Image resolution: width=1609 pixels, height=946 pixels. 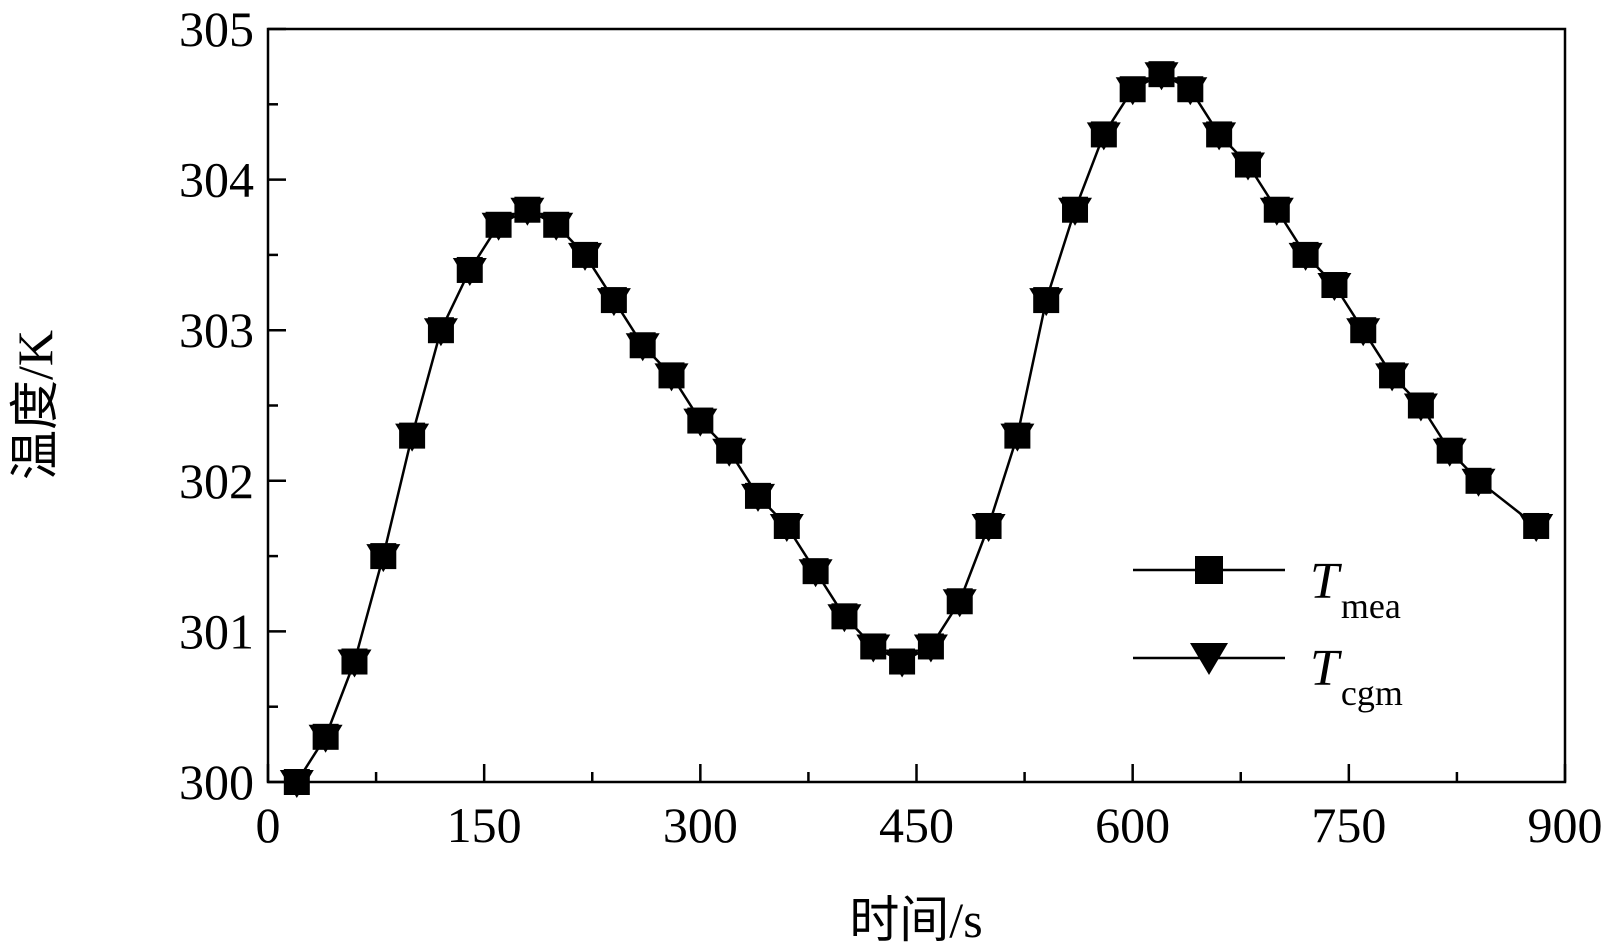 I want to click on y-tick-label: 303, so click(x=216, y=330).